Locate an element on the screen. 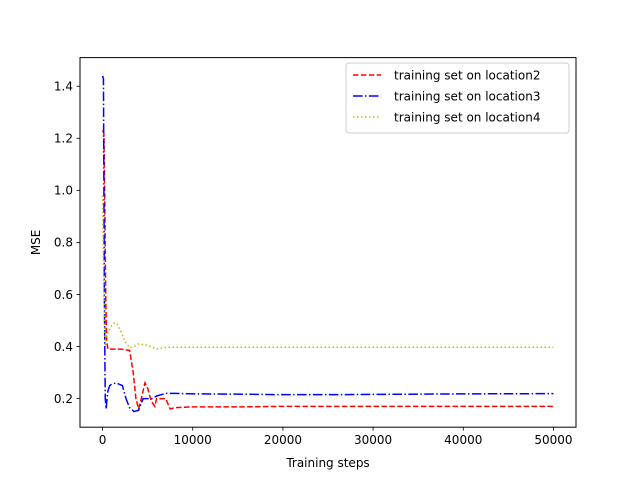 The image size is (640, 480). x-tick-label: 40000 is located at coordinates (463, 440).